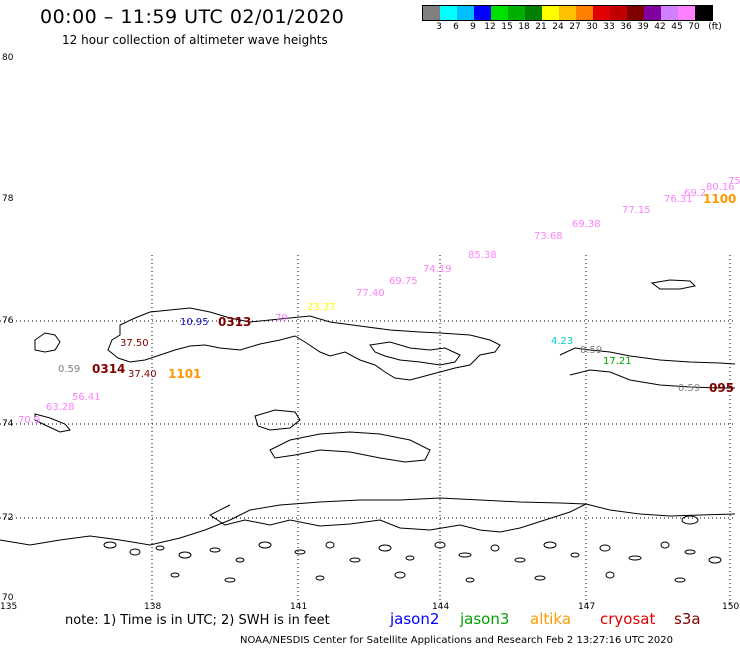 The width and height of the screenshot is (740, 650). I want to click on obs-label: 70.9, so click(29, 420).